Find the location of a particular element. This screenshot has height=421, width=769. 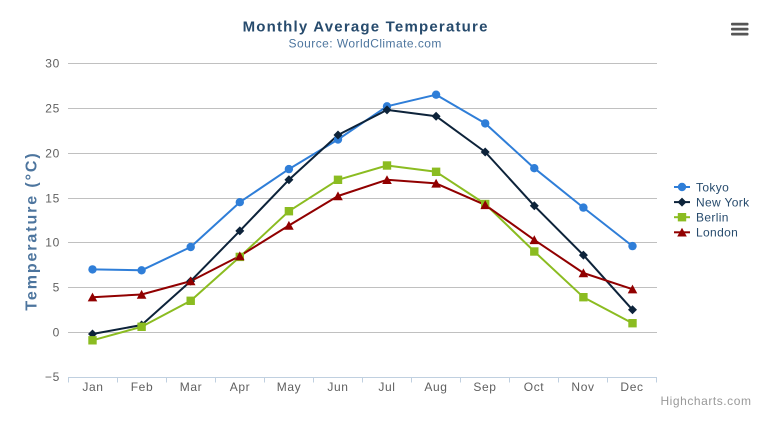

svg-text: Berlin is located at coordinates (712, 218).